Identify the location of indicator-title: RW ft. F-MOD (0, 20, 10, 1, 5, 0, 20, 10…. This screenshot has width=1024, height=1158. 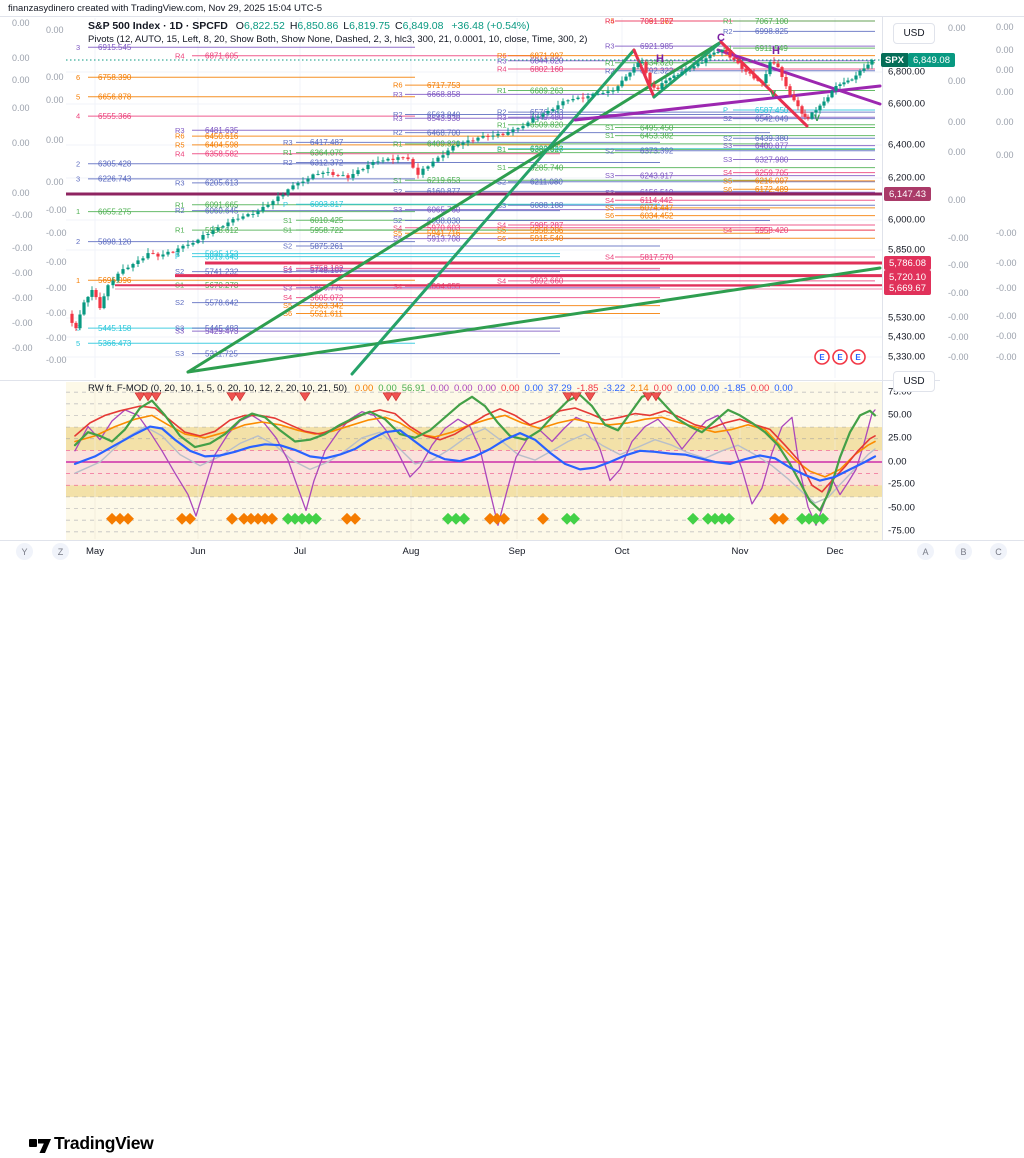
(218, 388).